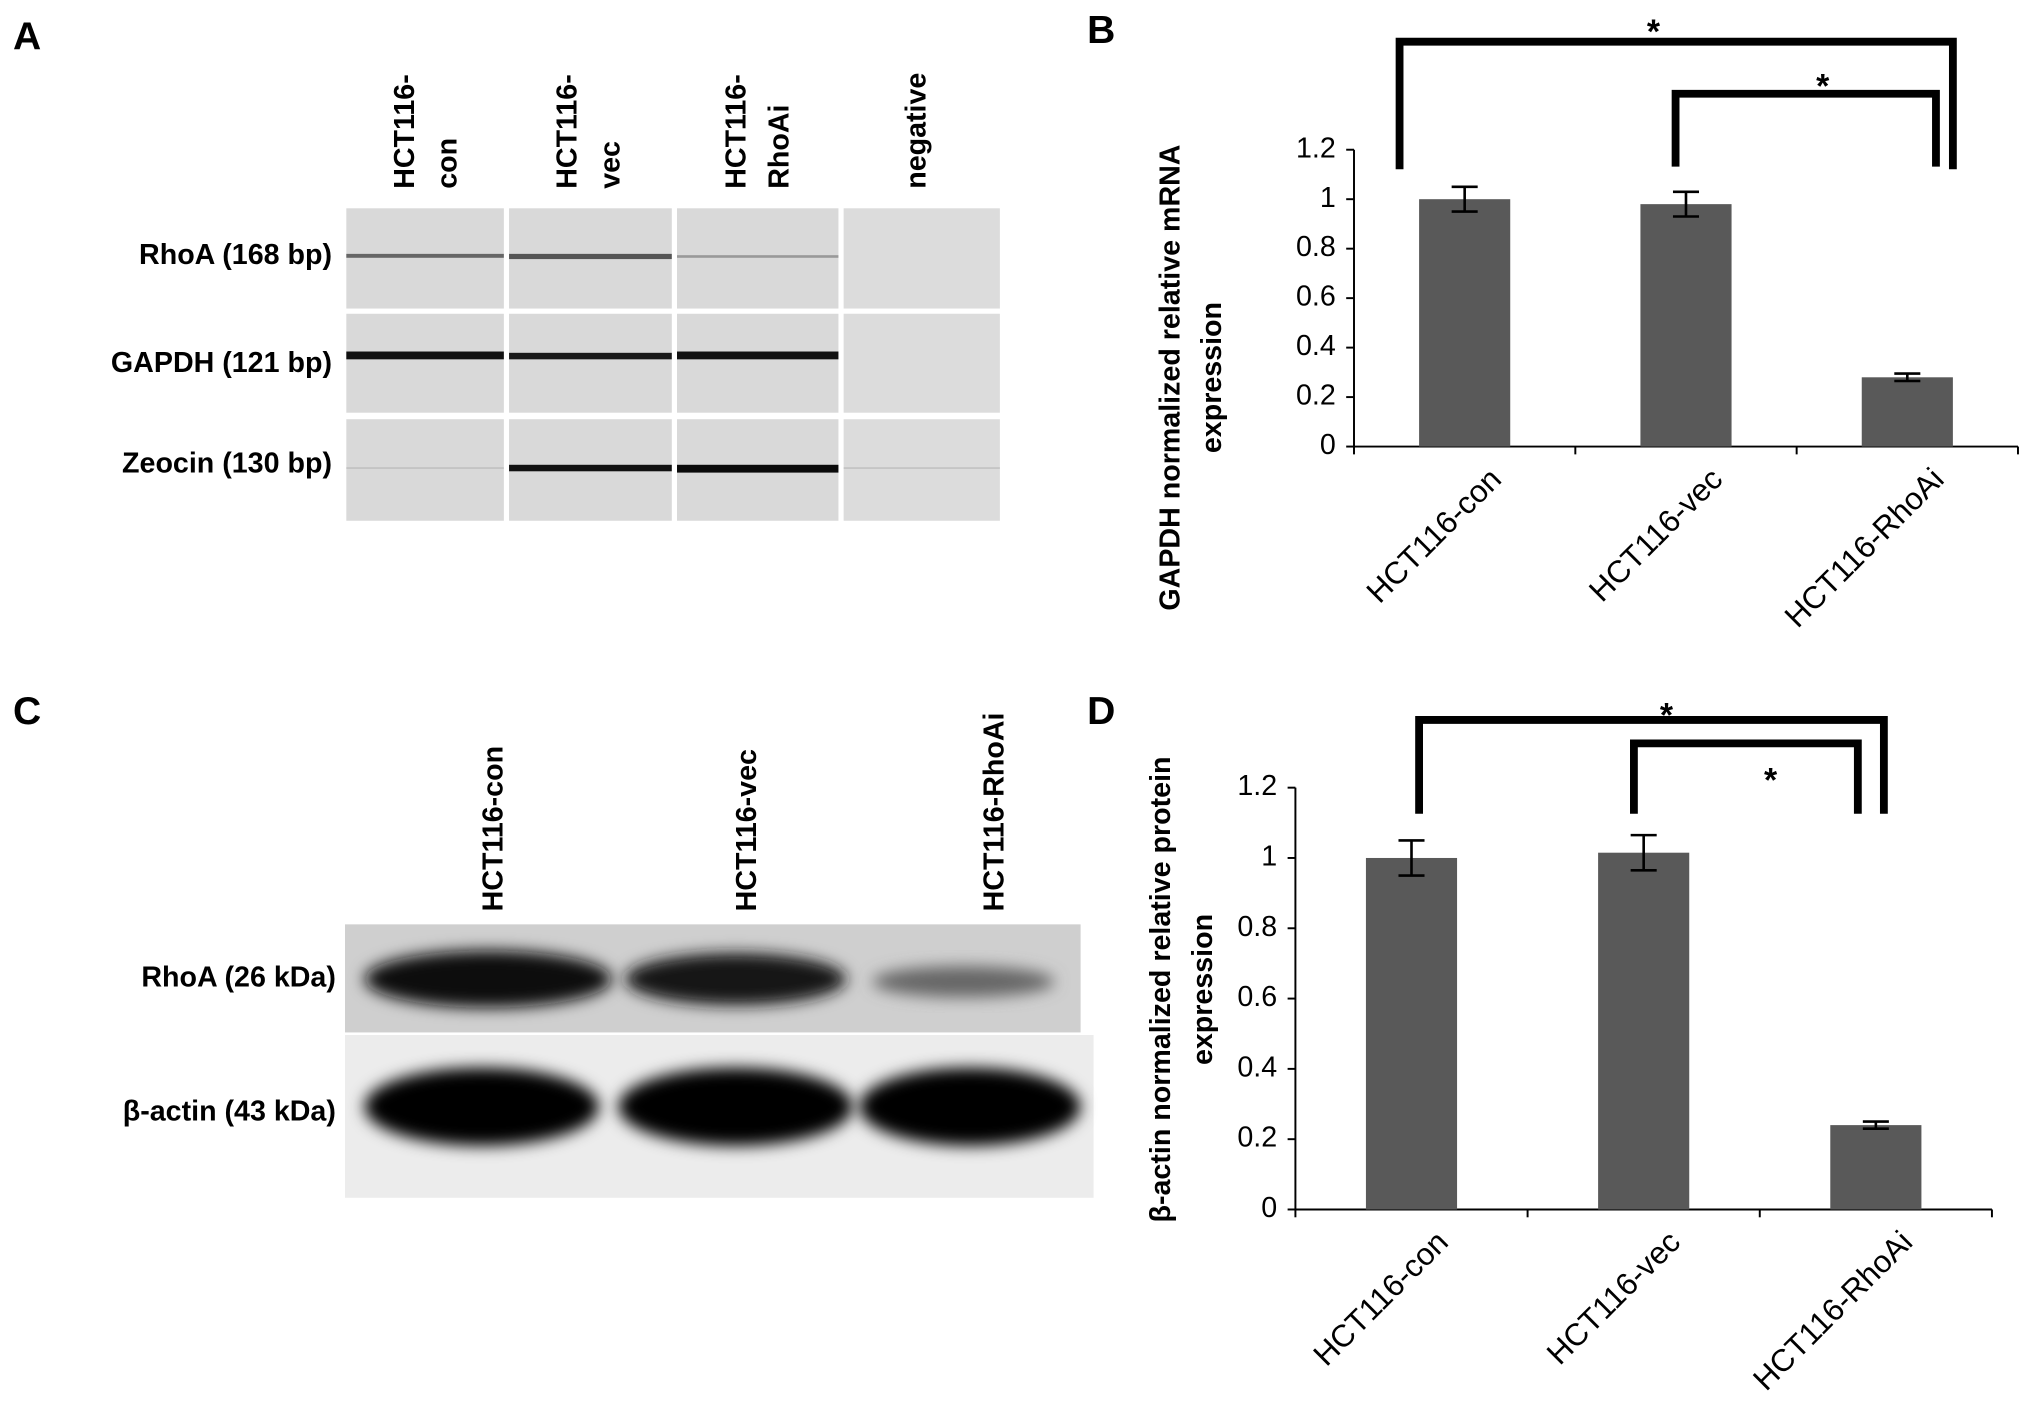 The height and width of the screenshot is (1428, 2031). Describe the element at coordinates (27, 36) in the screenshot. I see `panel-label: A` at that location.